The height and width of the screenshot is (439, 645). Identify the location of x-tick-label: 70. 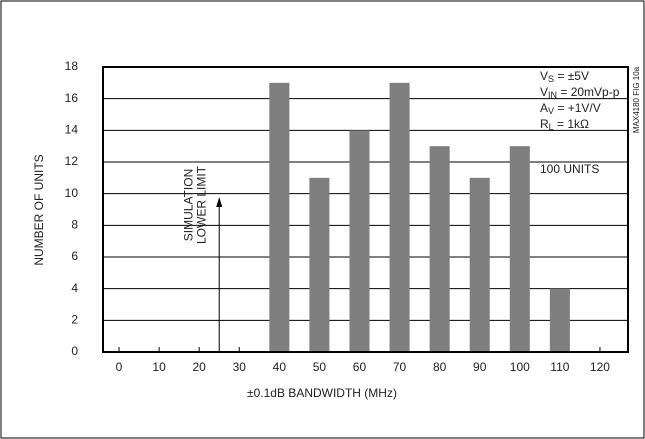
(400, 367).